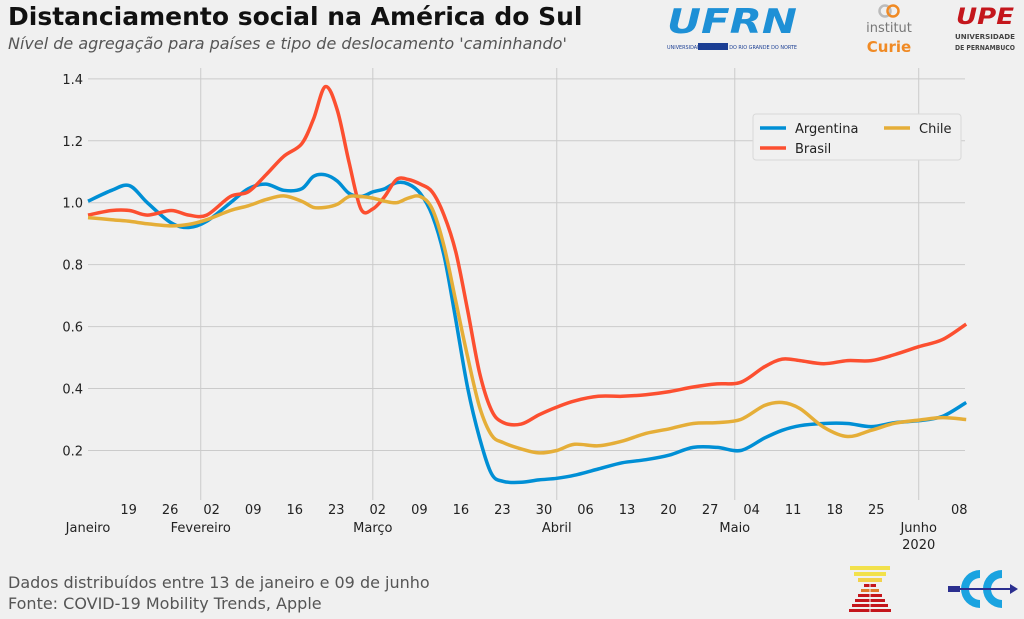 This screenshot has height=619, width=1024. Describe the element at coordinates (128, 510) in the screenshot. I see `x-minor-tick-label: 19` at that location.